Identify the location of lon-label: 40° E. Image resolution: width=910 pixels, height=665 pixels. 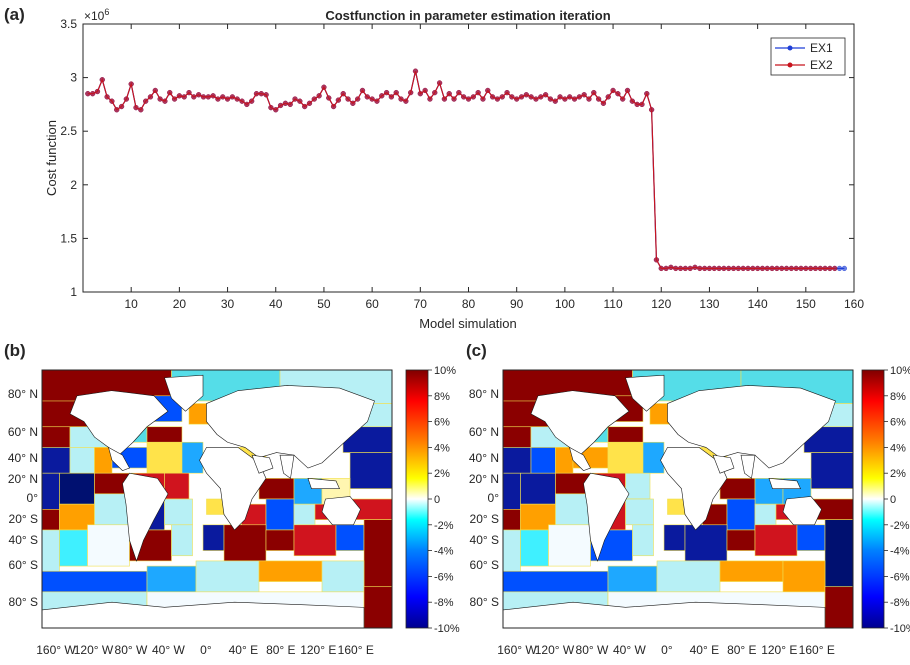
(243, 650).